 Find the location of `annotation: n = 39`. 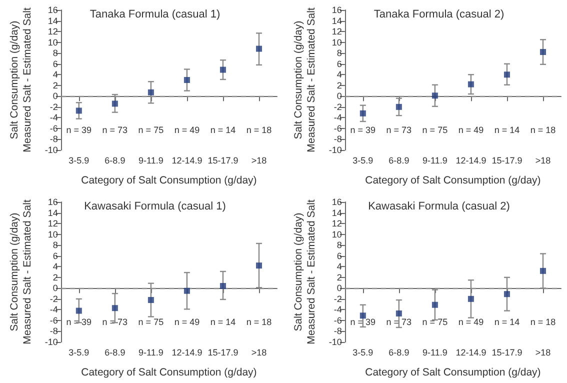

annotation: n = 39 is located at coordinates (79, 322).